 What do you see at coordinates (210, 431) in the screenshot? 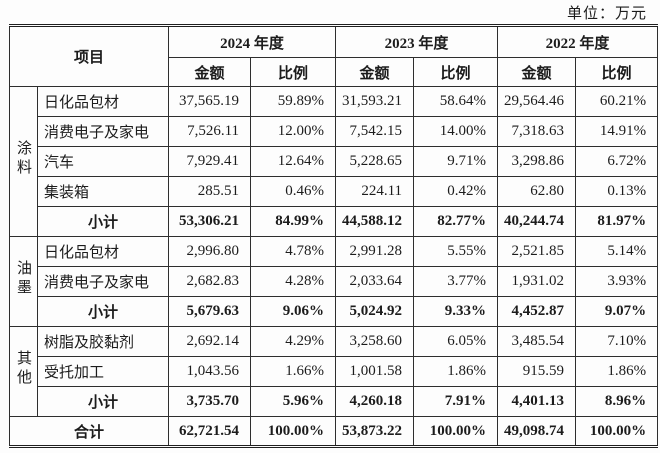
I see `amount-2024: 62,721.54` at bounding box center [210, 431].